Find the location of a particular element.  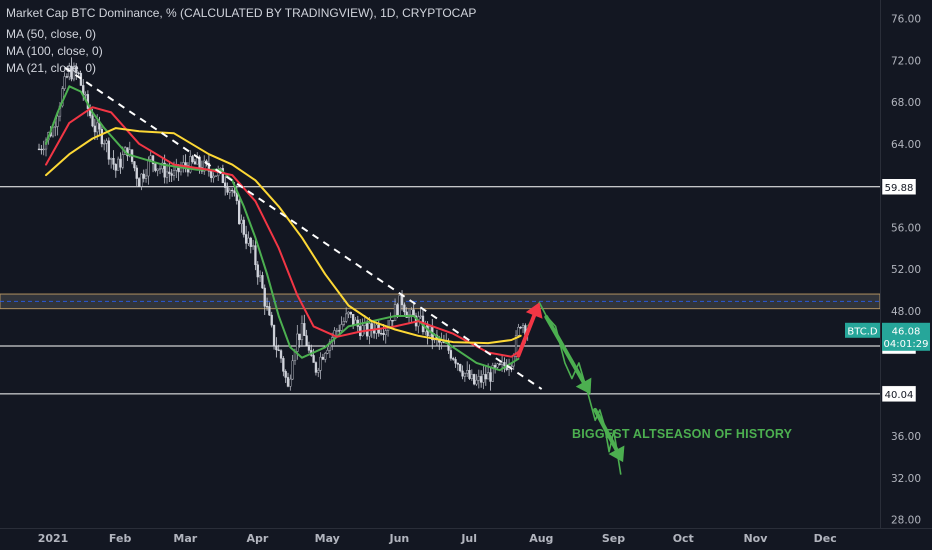

level-tag-label: 59.88 is located at coordinates (899, 188).